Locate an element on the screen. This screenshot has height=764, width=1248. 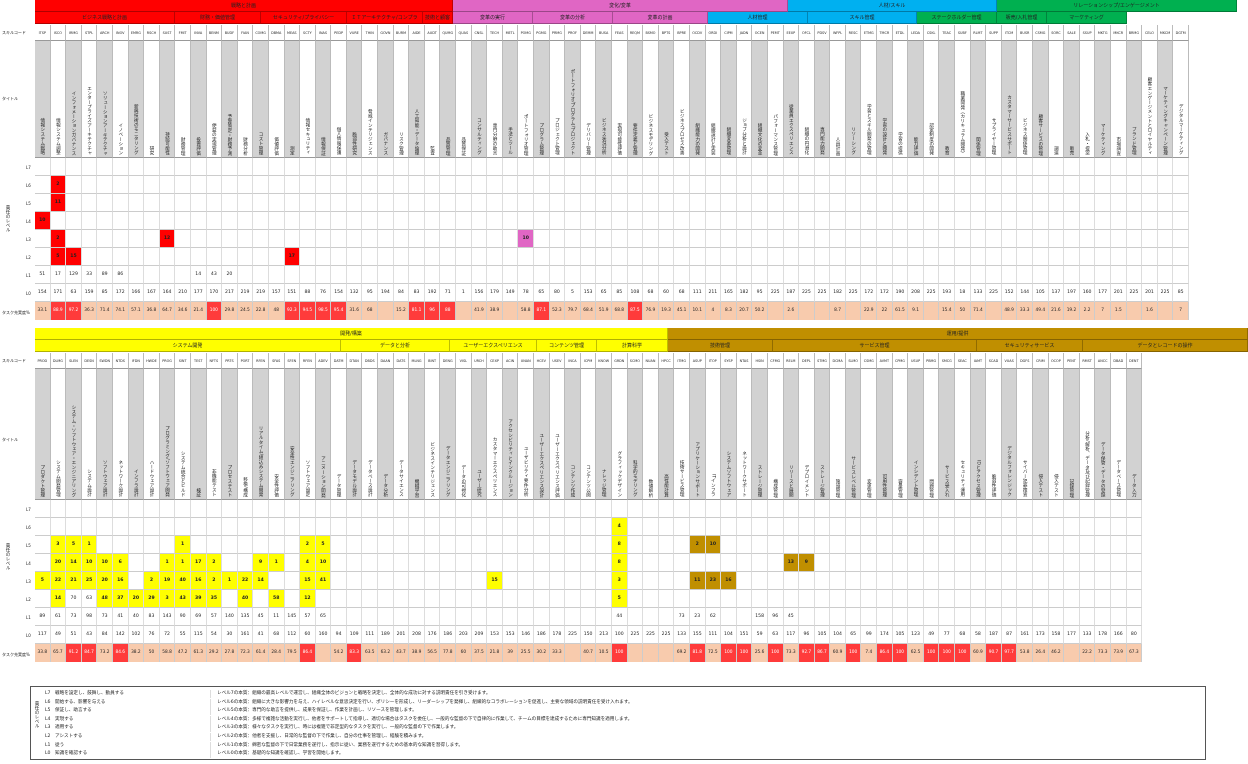
level-cell: 44 is located at coordinates (619, 617).